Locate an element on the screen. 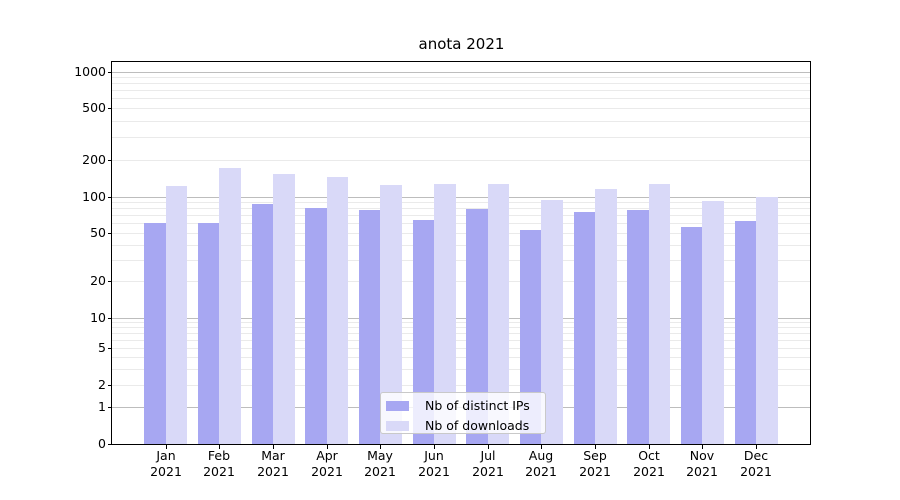  y-tick-label: 10 is located at coordinates (98, 317).